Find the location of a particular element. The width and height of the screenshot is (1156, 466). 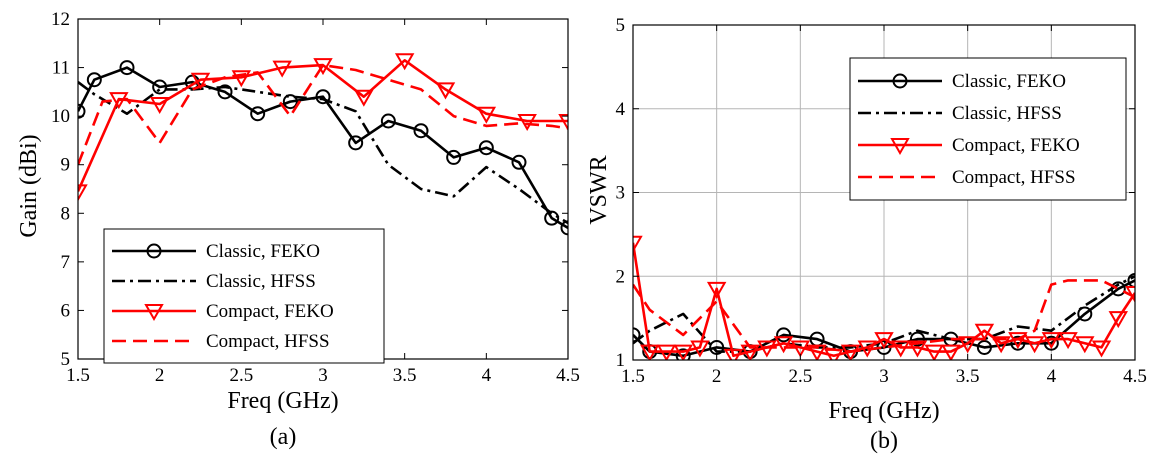

chart-b-ylabel: VSWR is located at coordinates (599, 189).